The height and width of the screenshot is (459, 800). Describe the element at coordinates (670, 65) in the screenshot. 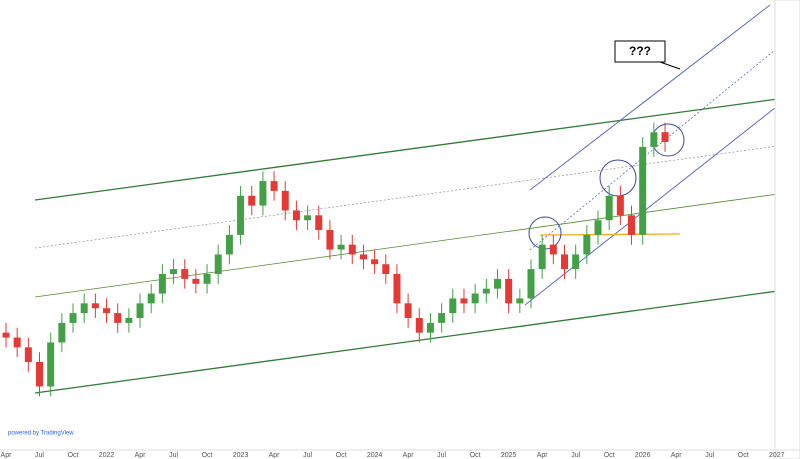

I see `callout-pointer` at that location.